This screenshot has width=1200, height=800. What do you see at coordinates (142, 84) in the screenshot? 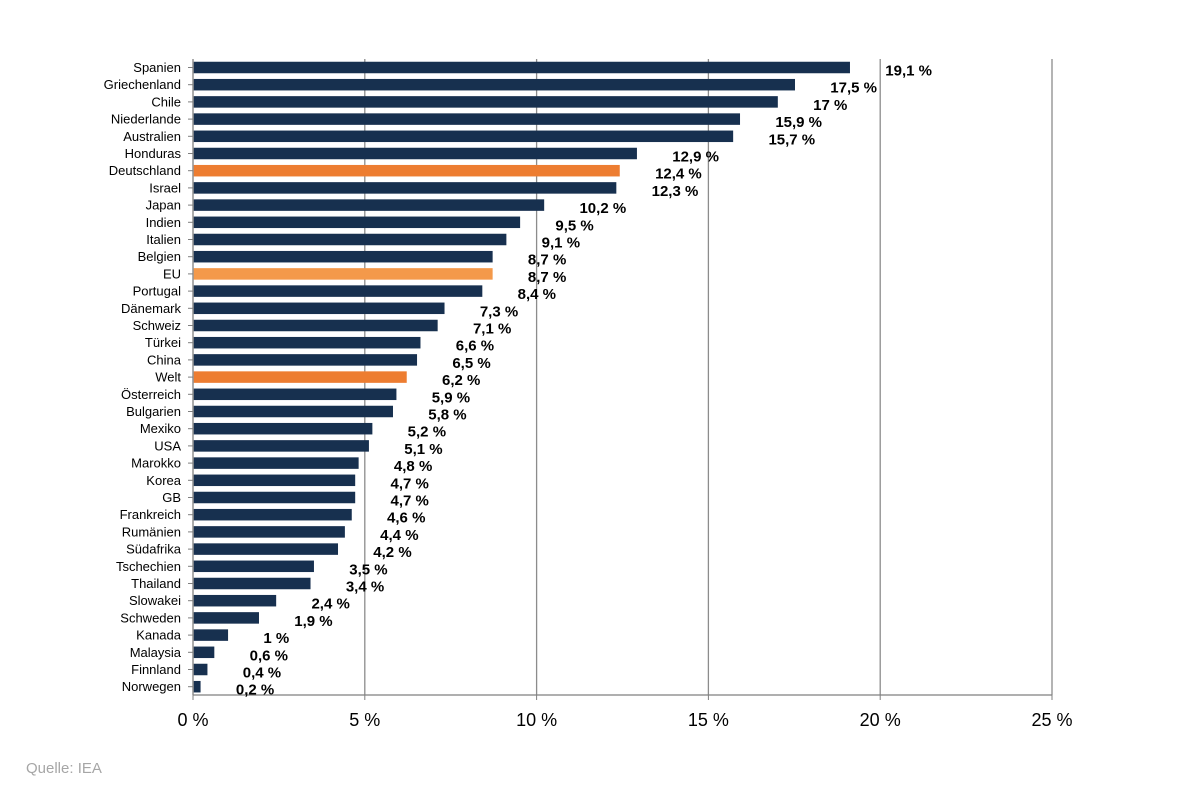
I see `category-label: Griechenland` at bounding box center [142, 84].